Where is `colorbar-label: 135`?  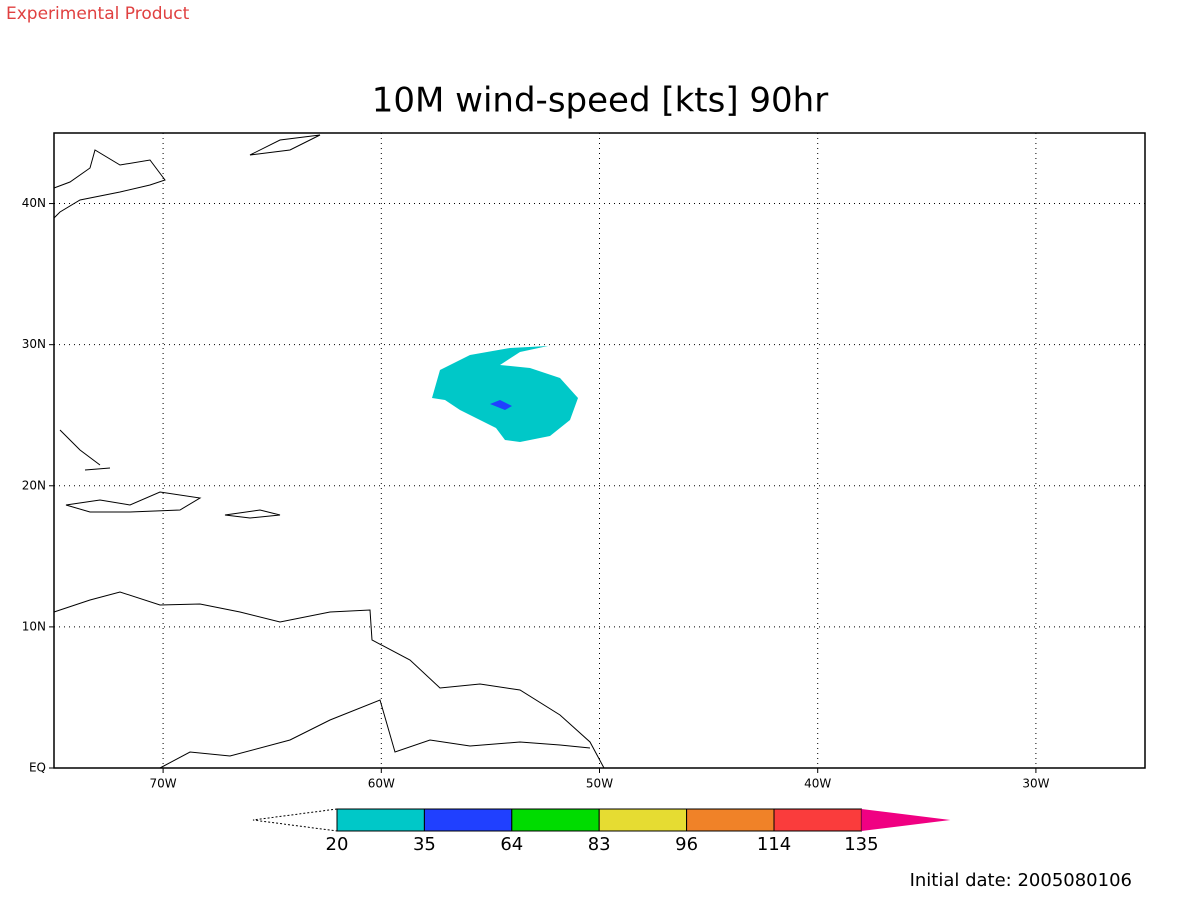
colorbar-label: 135 is located at coordinates (861, 844).